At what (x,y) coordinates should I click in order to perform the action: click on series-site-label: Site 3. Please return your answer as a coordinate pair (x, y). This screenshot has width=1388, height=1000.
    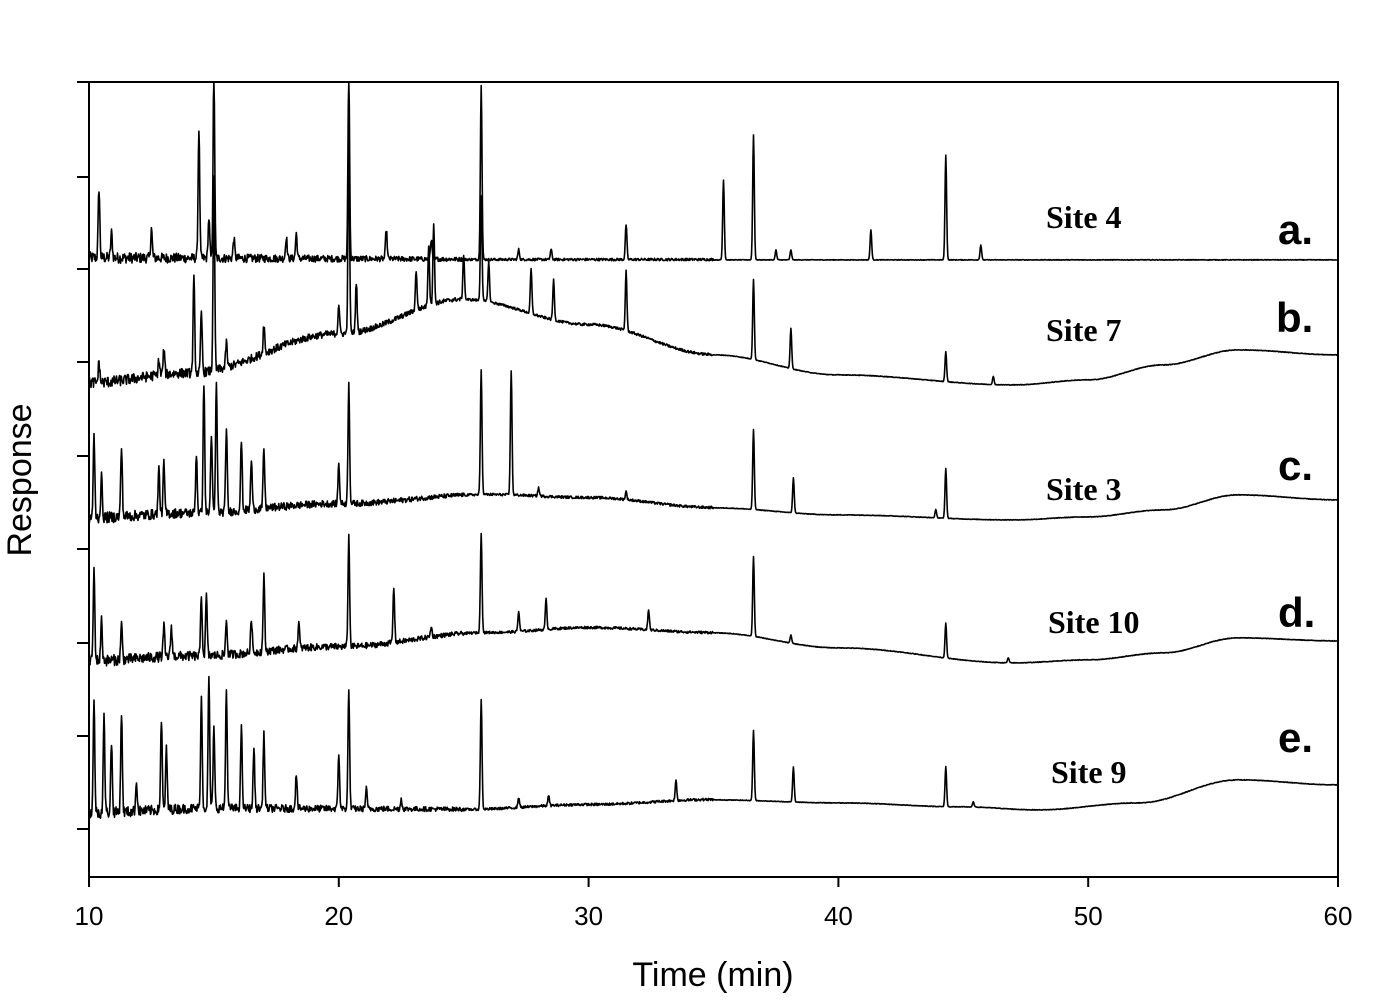
    Looking at the image, I should click on (1084, 489).